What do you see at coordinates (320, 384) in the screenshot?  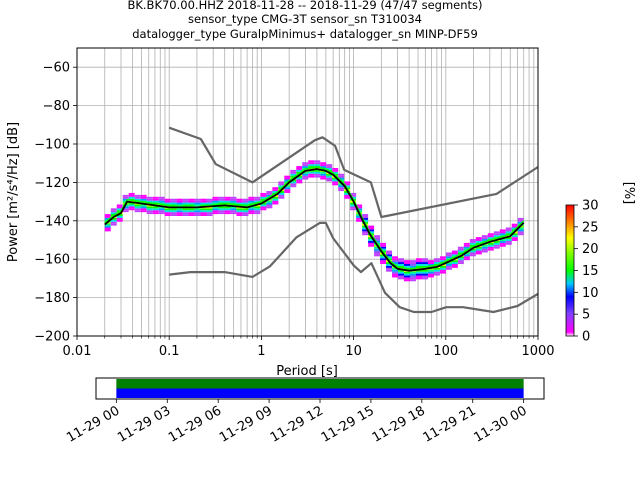 I see `coverage-bar-top` at bounding box center [320, 384].